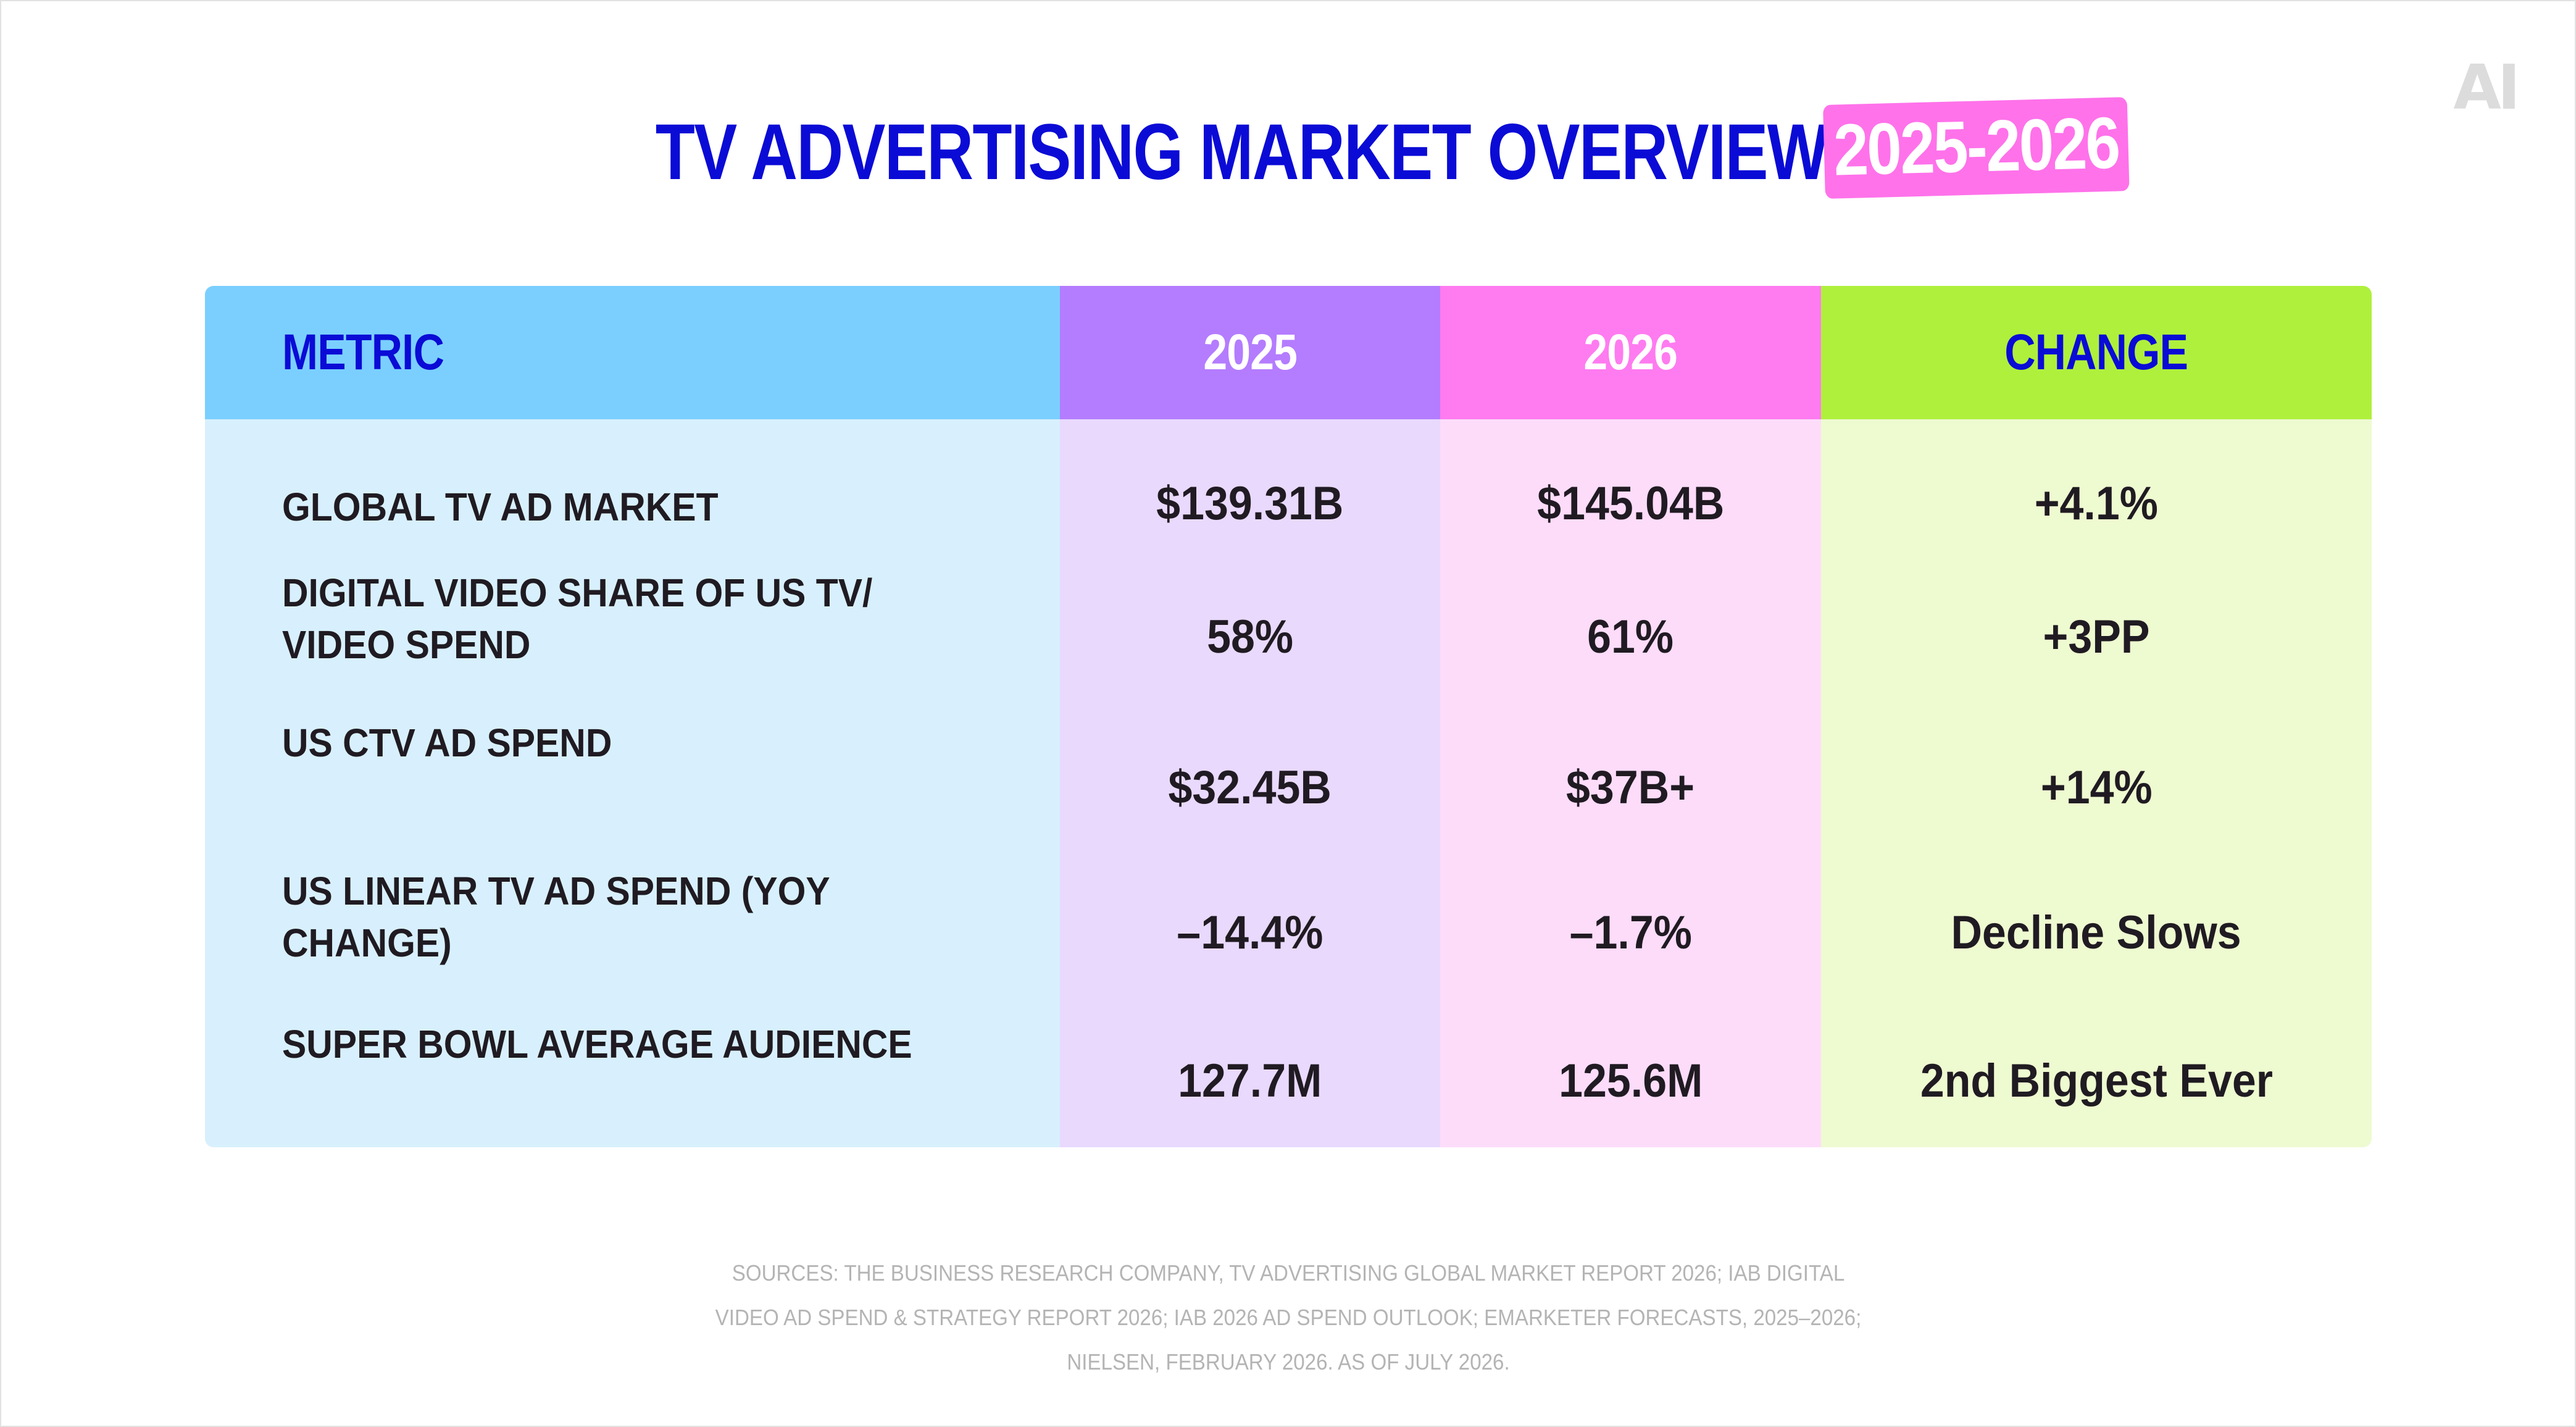 The height and width of the screenshot is (1427, 2576). What do you see at coordinates (1630, 932) in the screenshot?
I see `value-2026: –1.7%` at bounding box center [1630, 932].